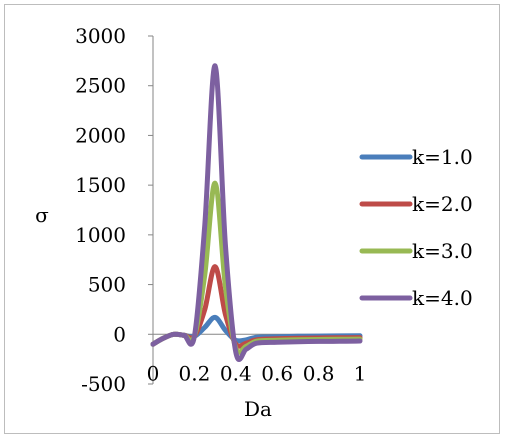 The image size is (506, 439). What do you see at coordinates (153, 373) in the screenshot?
I see `x-tick-label: 0` at bounding box center [153, 373].